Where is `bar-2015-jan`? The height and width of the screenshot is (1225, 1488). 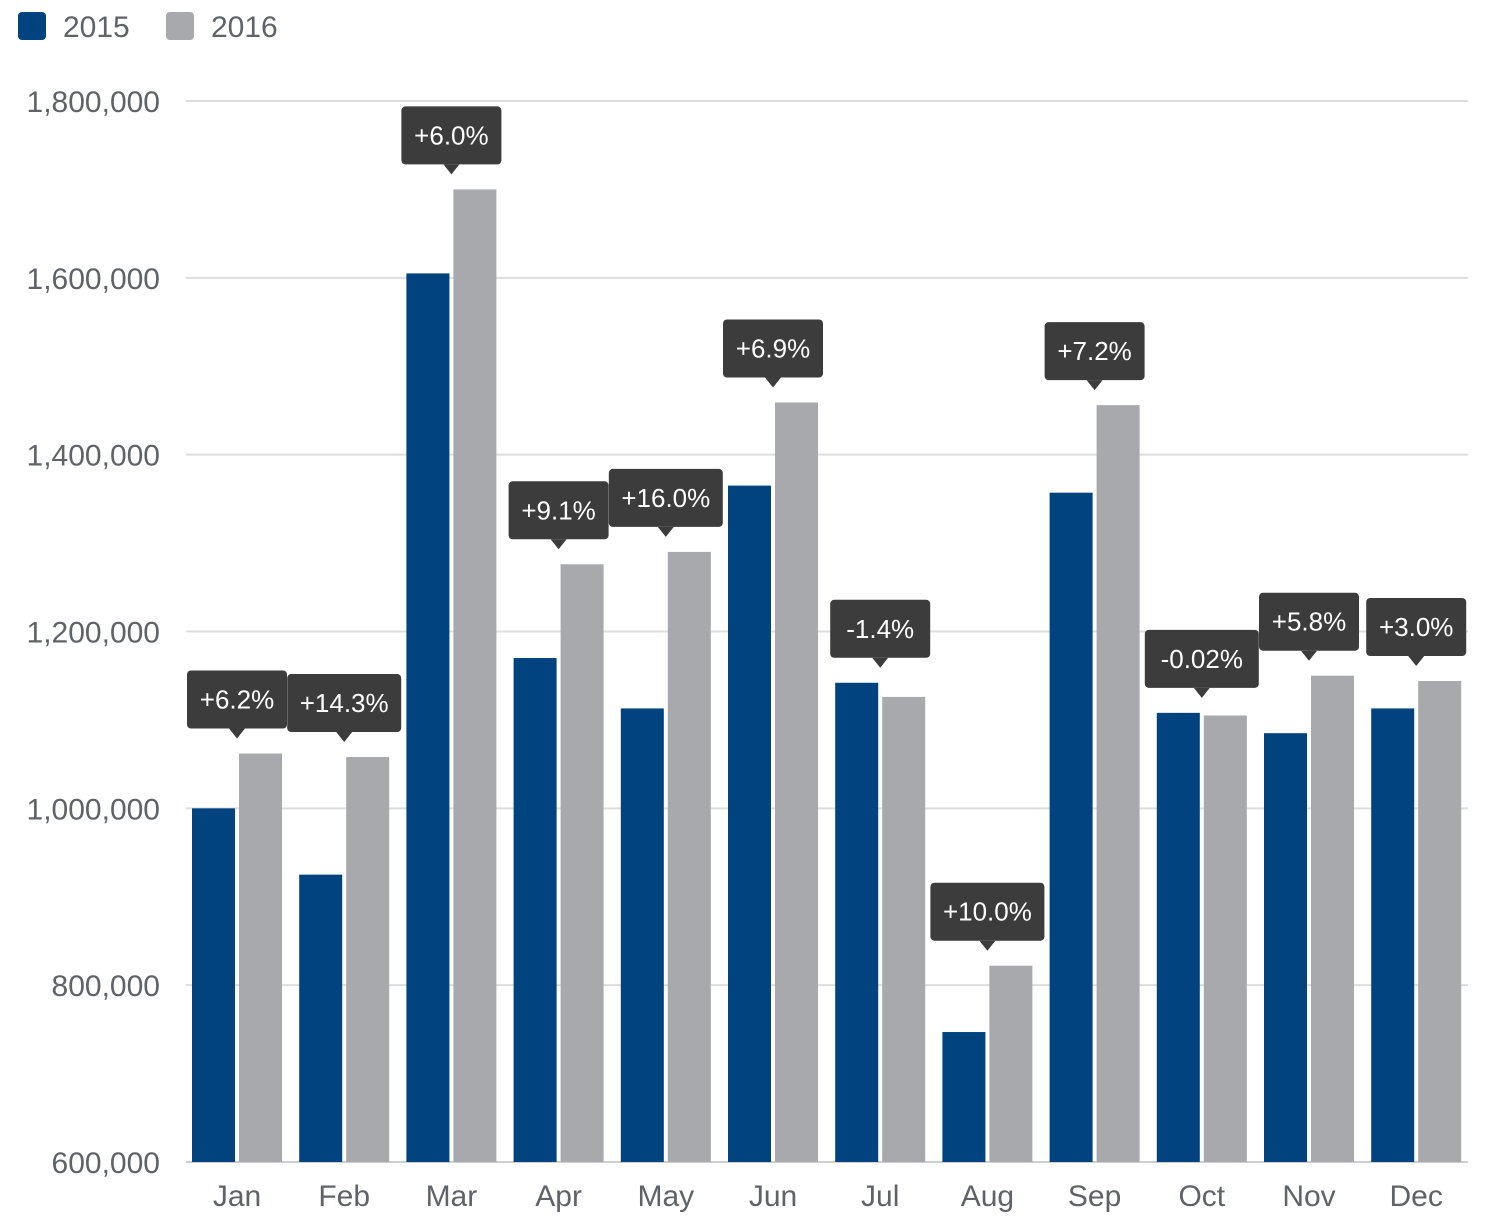 bar-2015-jan is located at coordinates (213, 985).